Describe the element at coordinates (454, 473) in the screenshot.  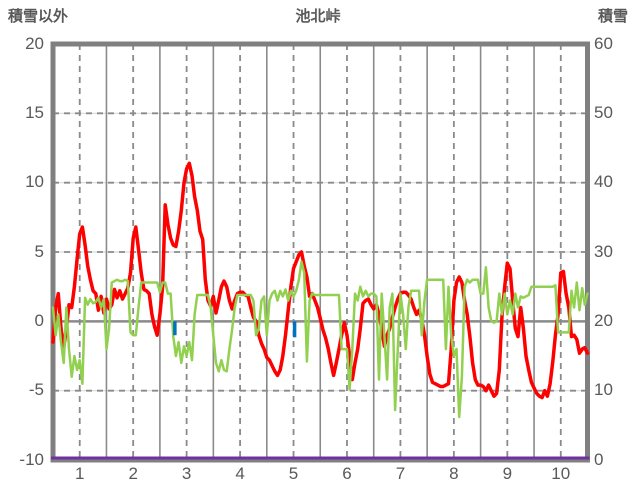
I see `x-axis-tick-8: 8` at that location.